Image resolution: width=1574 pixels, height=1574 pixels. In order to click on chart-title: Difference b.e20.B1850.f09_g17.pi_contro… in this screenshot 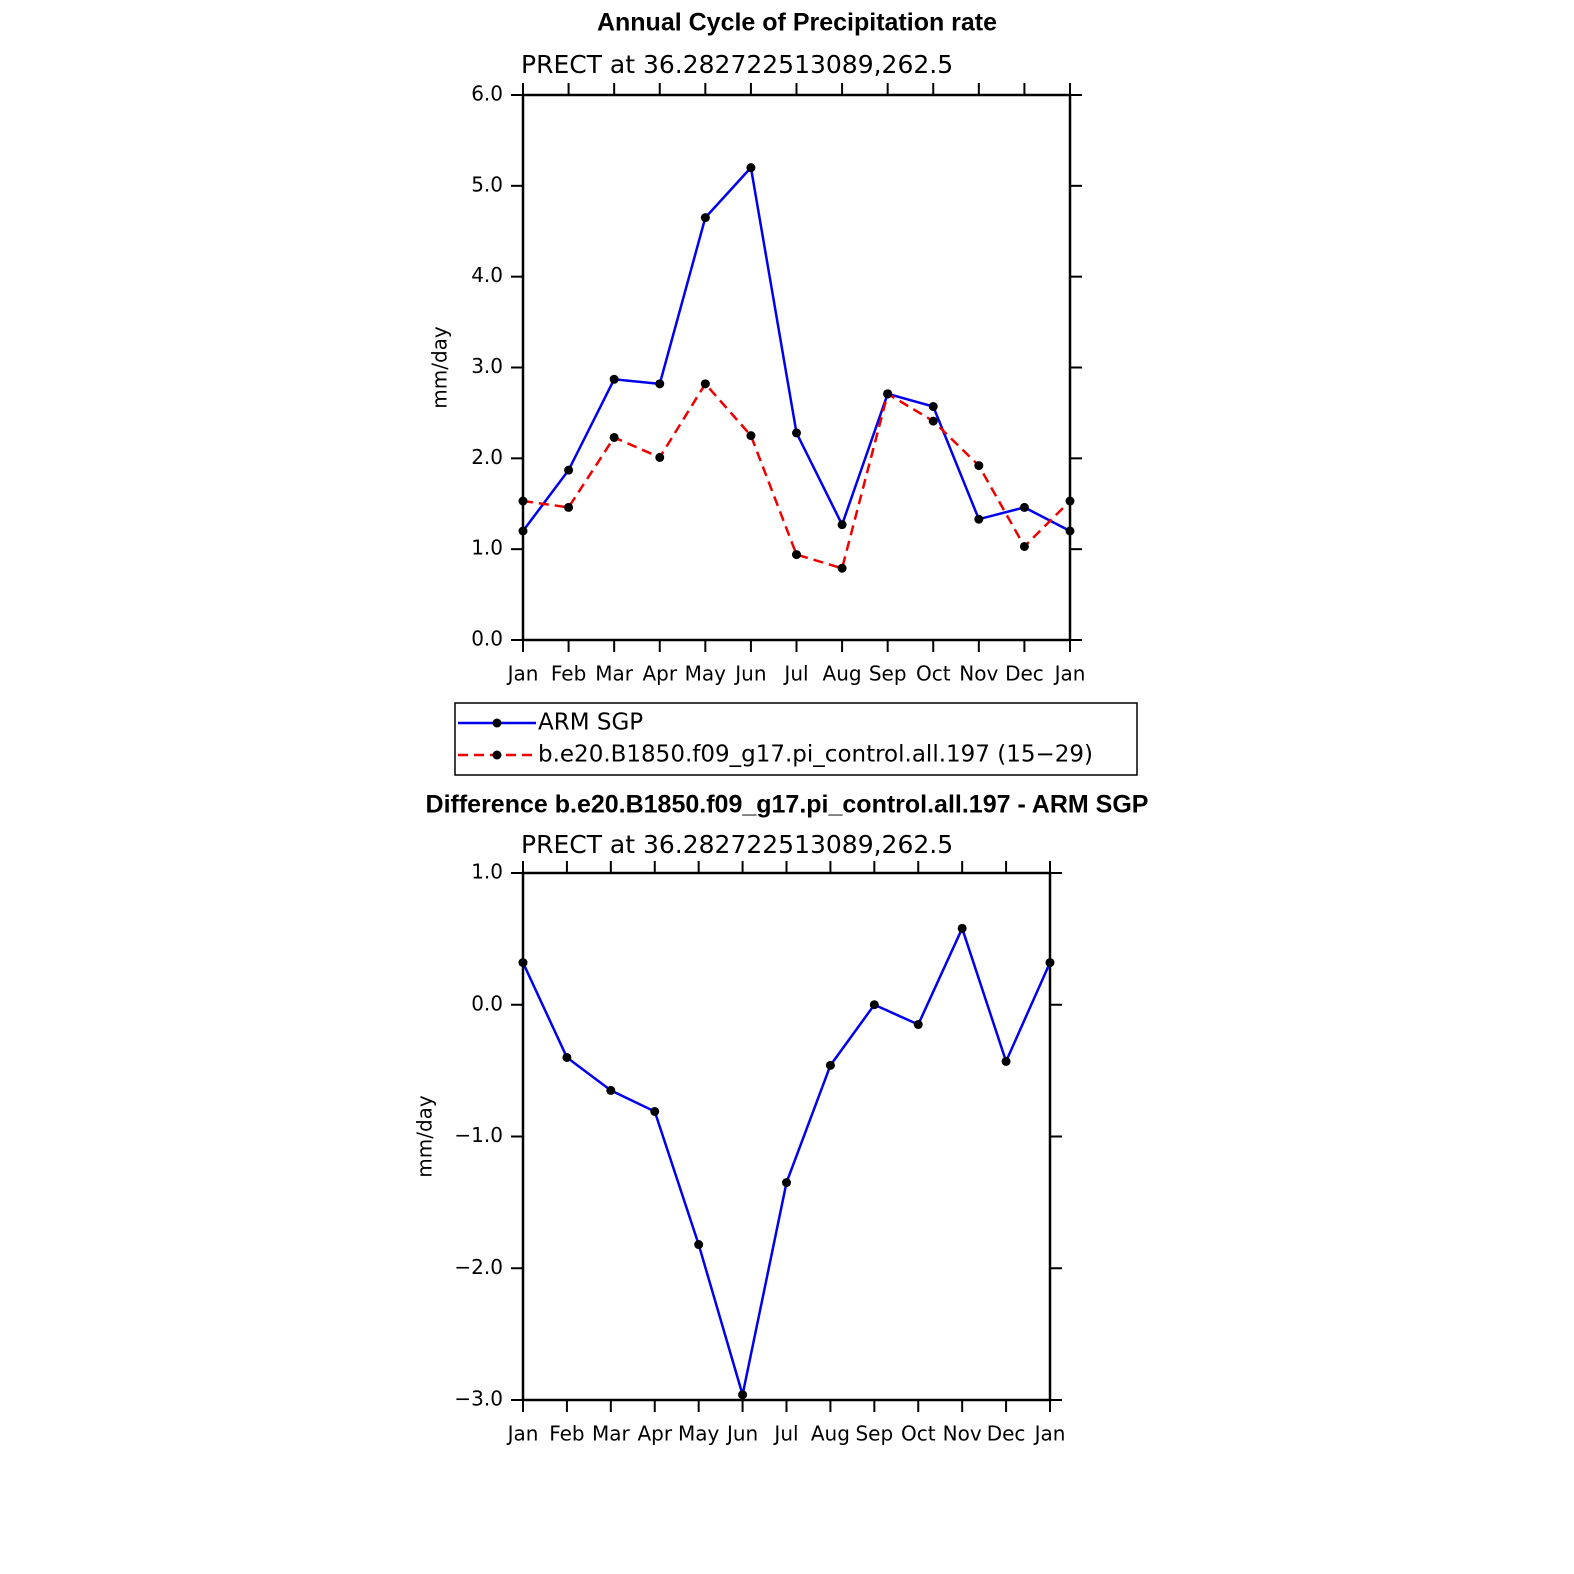, I will do `click(787, 805)`.